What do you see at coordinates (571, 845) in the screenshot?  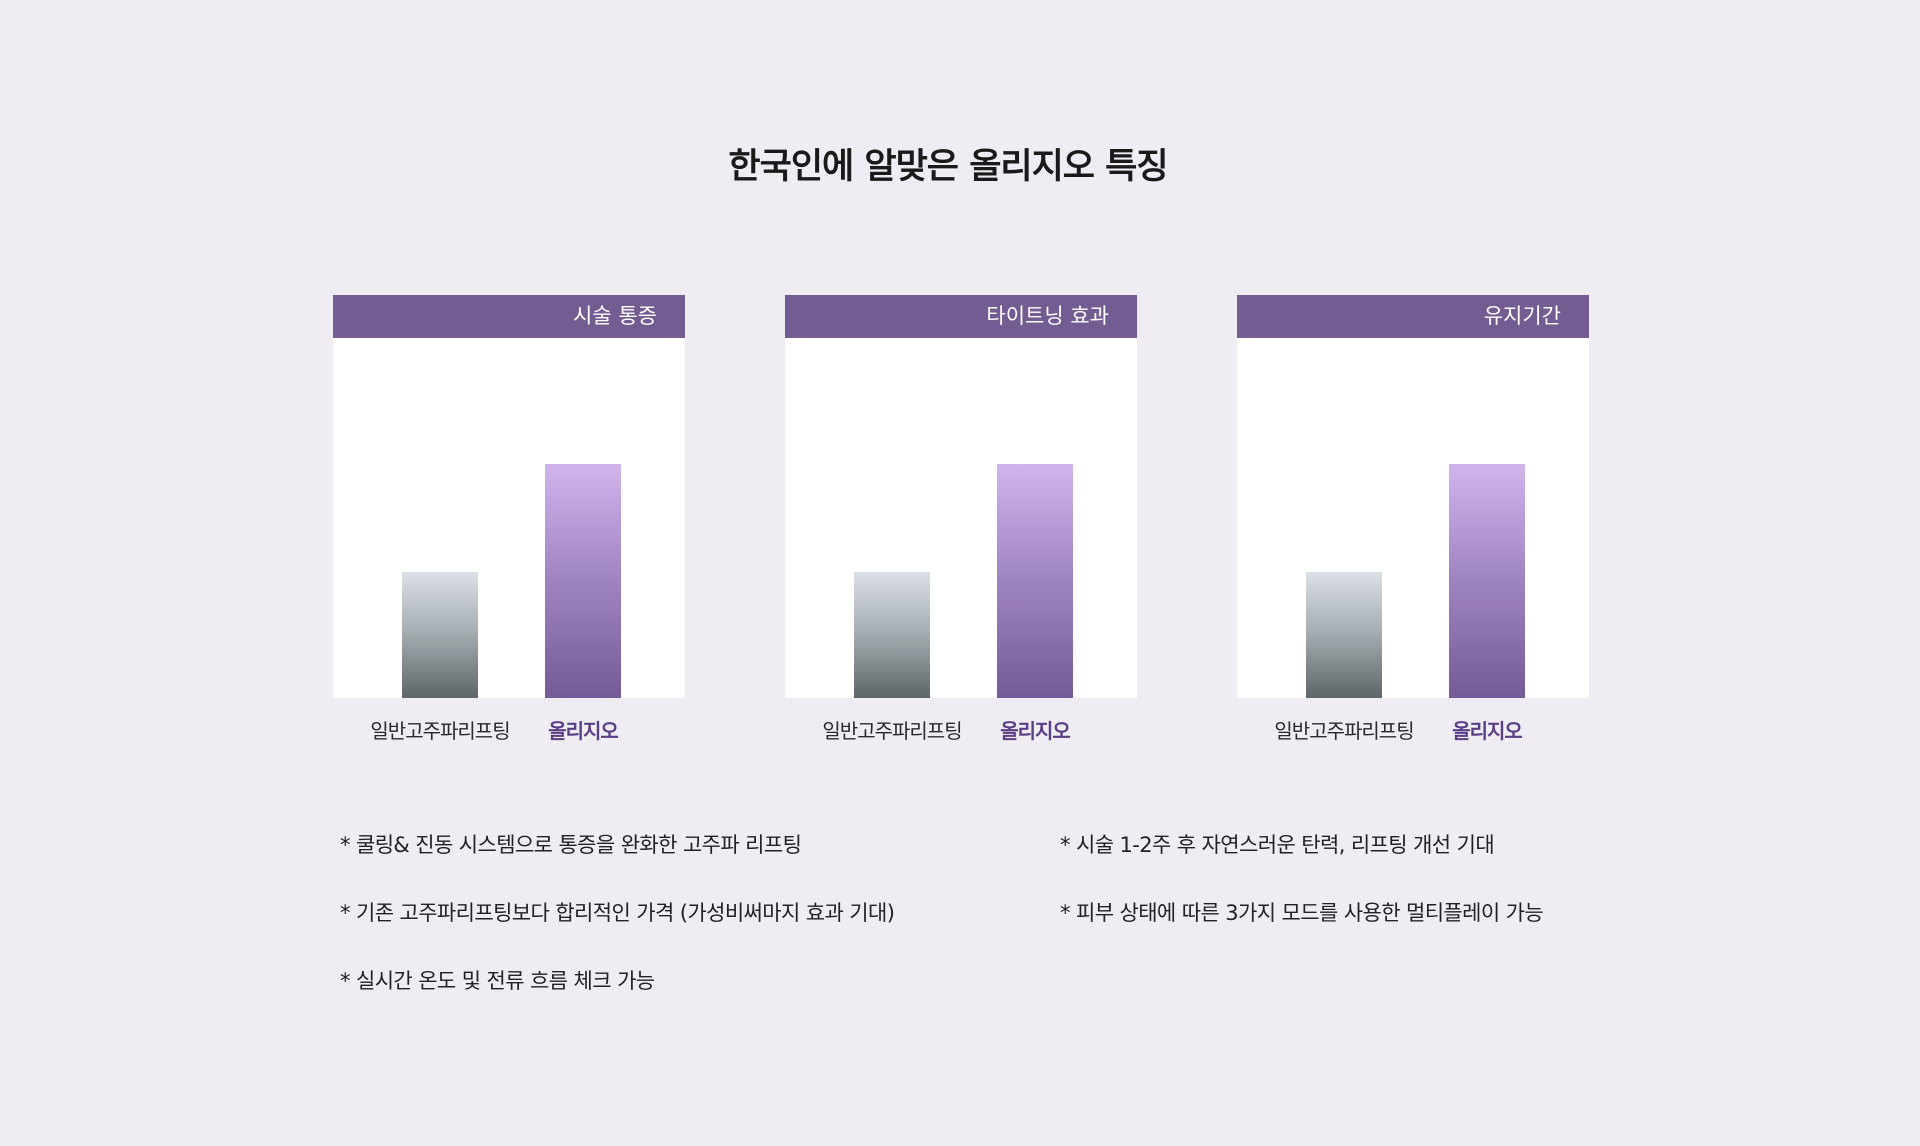 I see `feature-note-cooling: * 쿨링& 진동 시스템으로 통증을 완화한 고주파 리프팅` at bounding box center [571, 845].